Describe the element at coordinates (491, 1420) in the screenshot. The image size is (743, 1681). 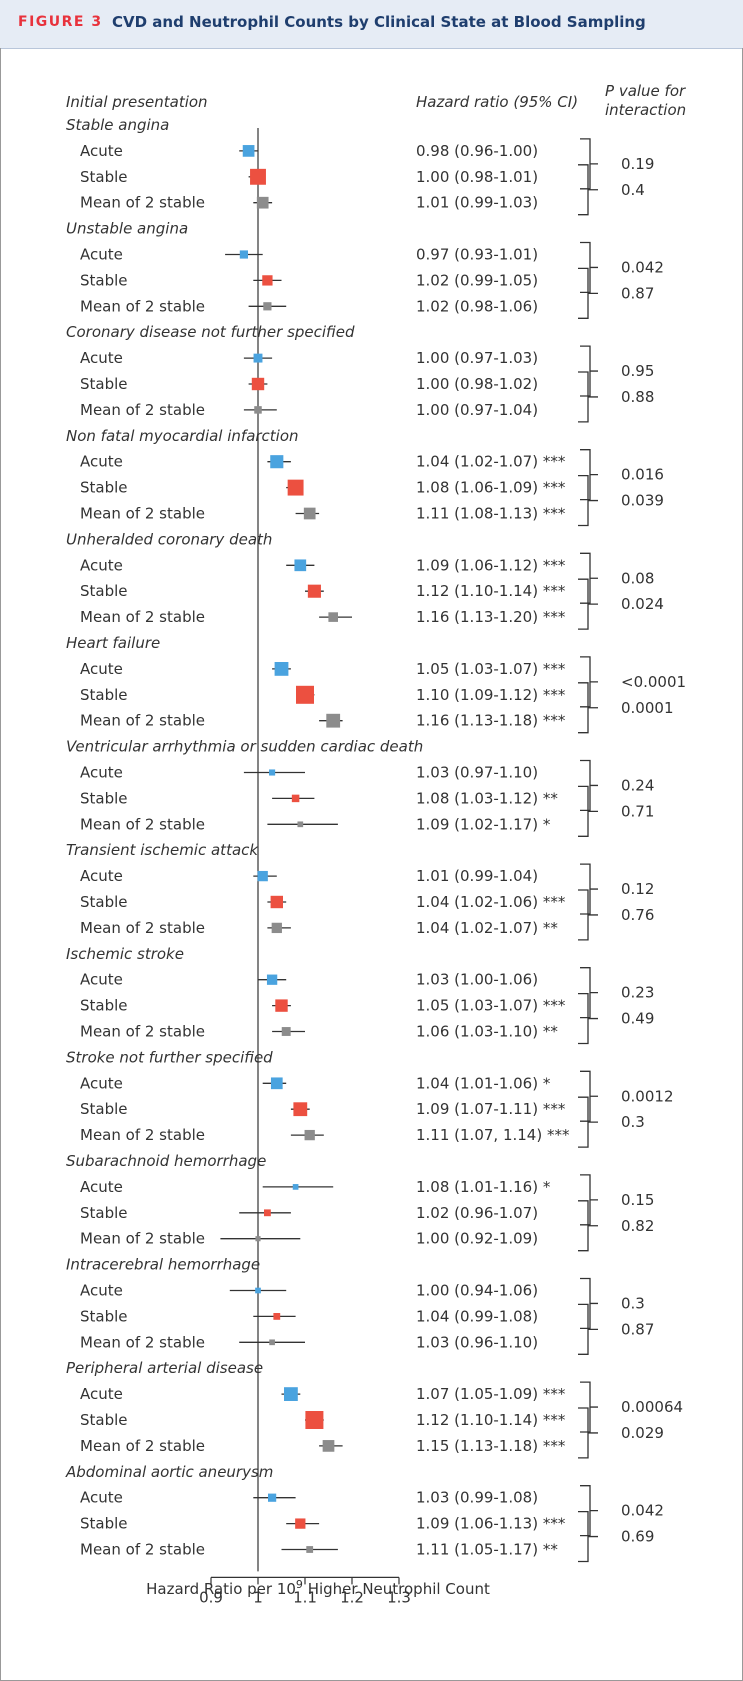
I see `hr-text: 1.12 (1.10-1.14) ***` at that location.